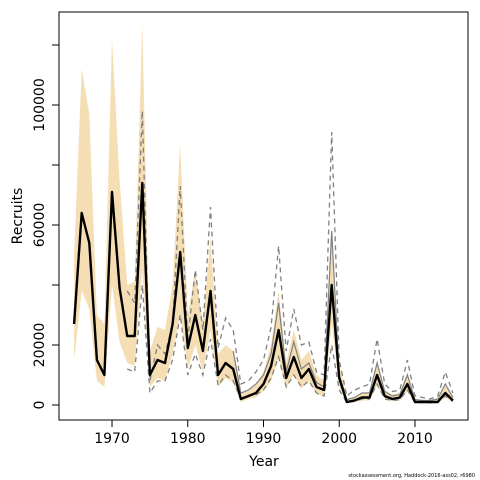  Describe the element at coordinates (40, 225) in the screenshot. I see `y-tick-label: 60000` at that location.